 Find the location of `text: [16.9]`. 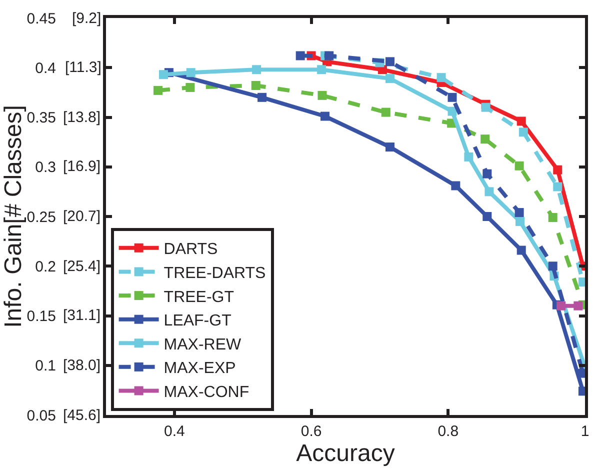

text: [16.9] is located at coordinates (82, 166).